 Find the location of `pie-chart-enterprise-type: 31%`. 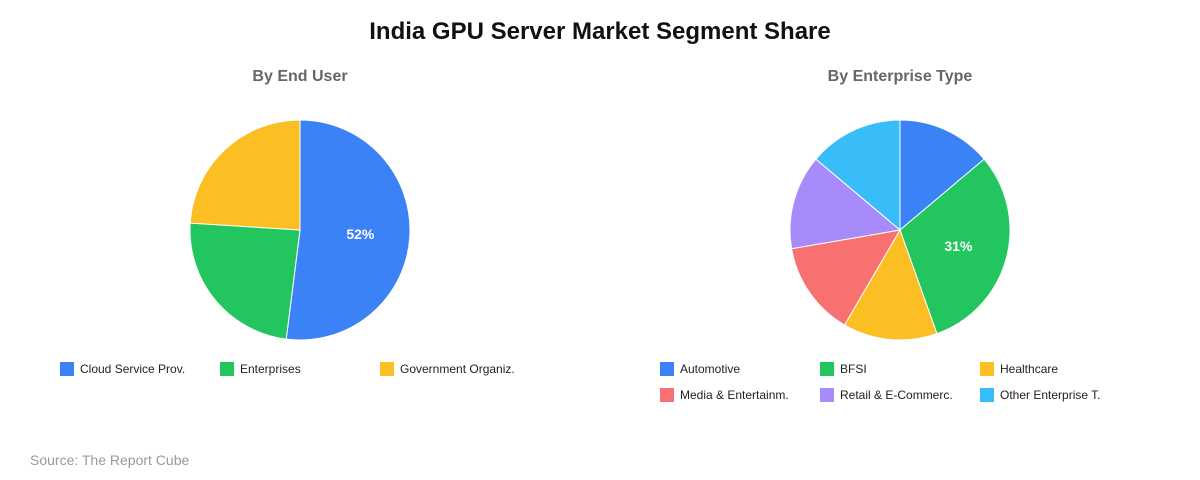

pie-chart-enterprise-type: 31% is located at coordinates (900, 230).